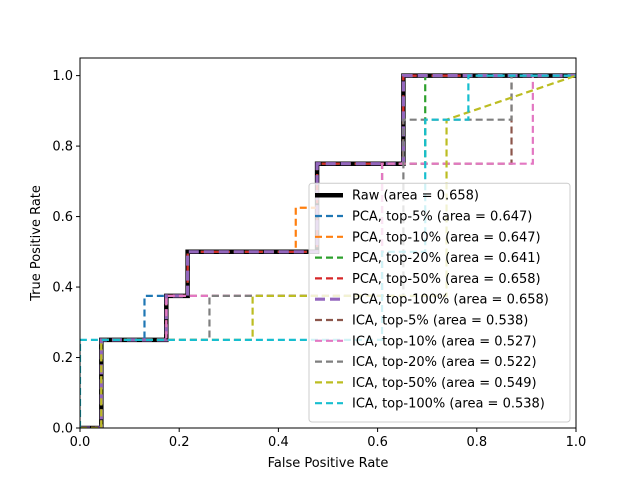 The width and height of the screenshot is (640, 480). What do you see at coordinates (446, 237) in the screenshot?
I see `legend-label-3: PCA, top-10% (area = 0.647)` at bounding box center [446, 237].